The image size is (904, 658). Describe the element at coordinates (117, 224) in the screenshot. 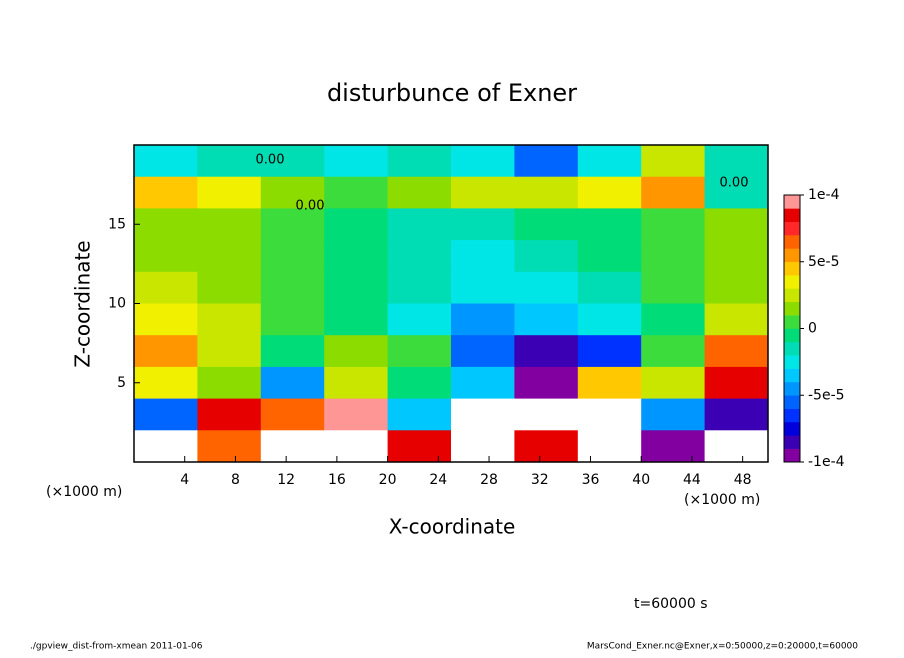

I see `y-tick-label: 15` at that location.